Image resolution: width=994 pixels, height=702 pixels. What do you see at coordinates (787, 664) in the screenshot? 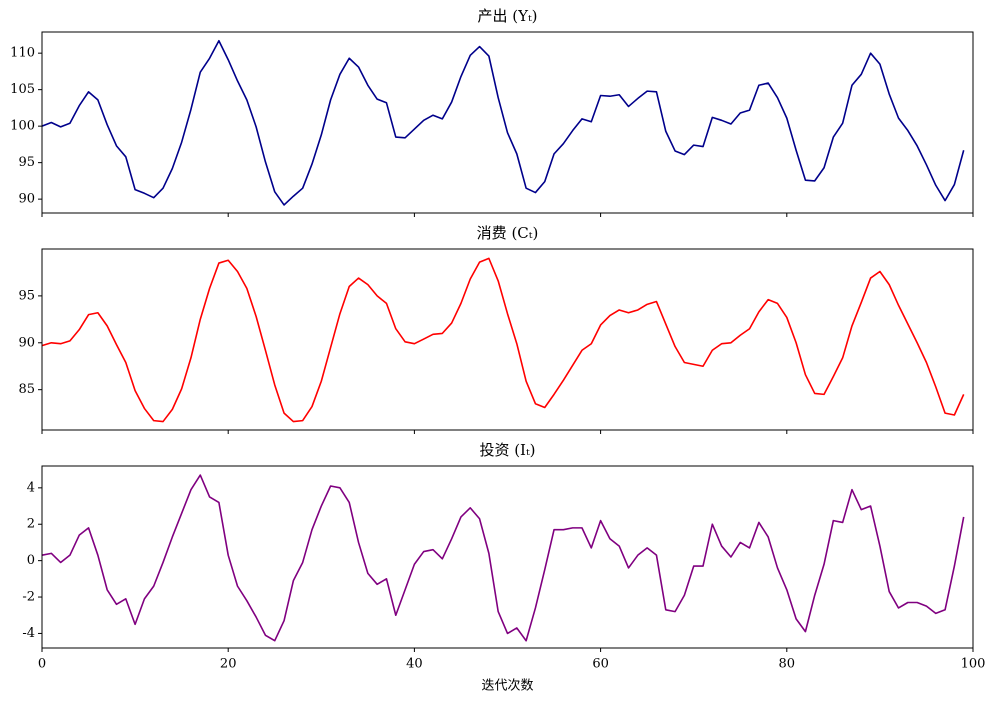
I see `x-tick-label: 80` at bounding box center [787, 664].